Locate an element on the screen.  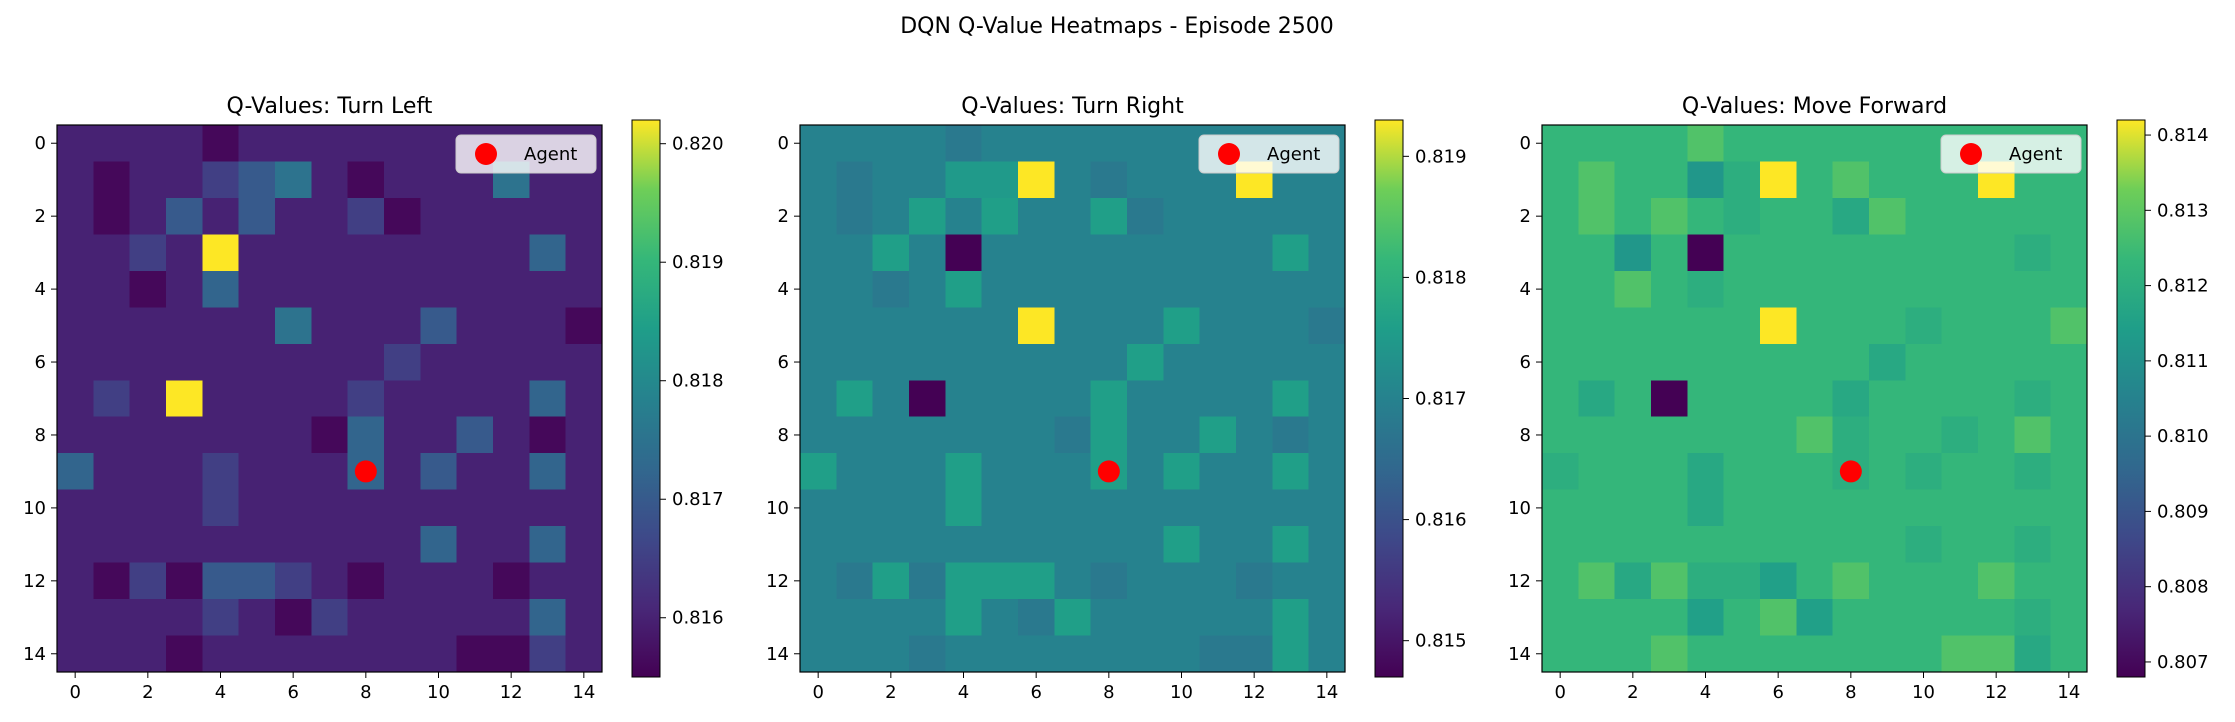
y-tick-label: 6 is located at coordinates (783, 362).